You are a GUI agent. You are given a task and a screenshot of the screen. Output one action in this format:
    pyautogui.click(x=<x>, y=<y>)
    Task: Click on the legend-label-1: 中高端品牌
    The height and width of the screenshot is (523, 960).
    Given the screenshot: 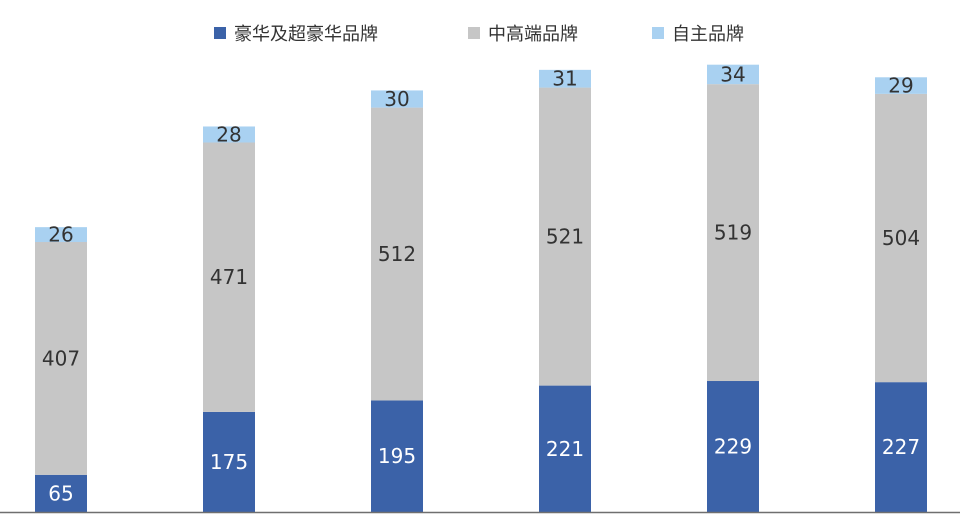 What is the action you would take?
    pyautogui.click(x=533, y=34)
    